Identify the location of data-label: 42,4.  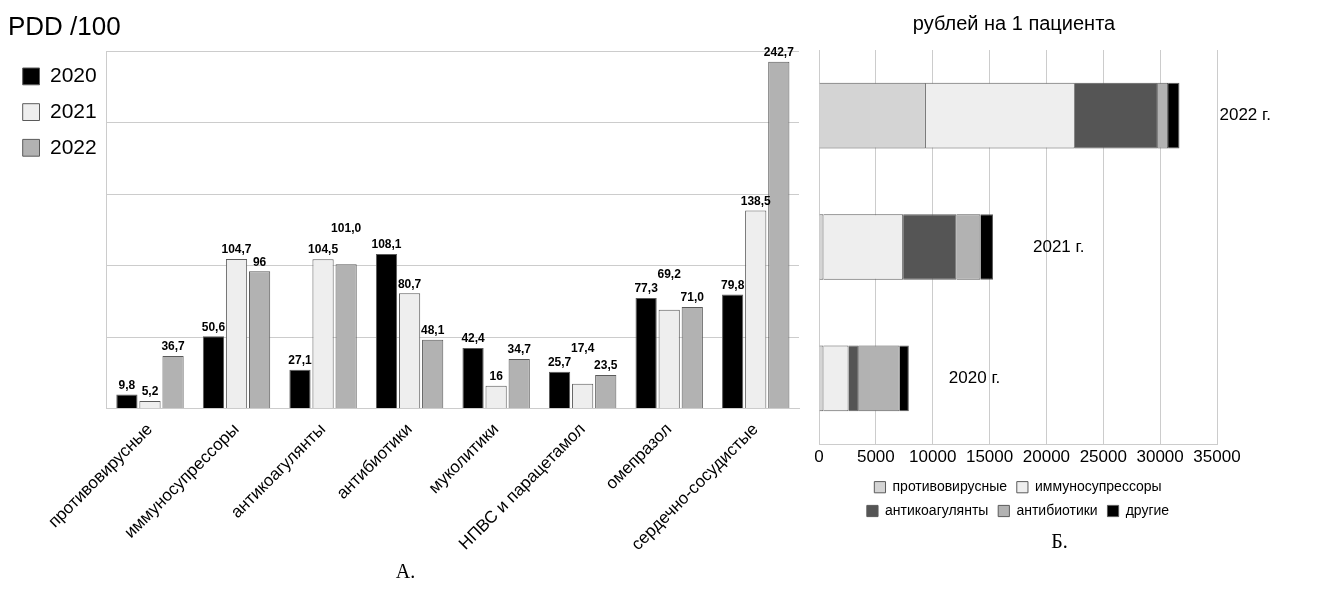
(473, 338).